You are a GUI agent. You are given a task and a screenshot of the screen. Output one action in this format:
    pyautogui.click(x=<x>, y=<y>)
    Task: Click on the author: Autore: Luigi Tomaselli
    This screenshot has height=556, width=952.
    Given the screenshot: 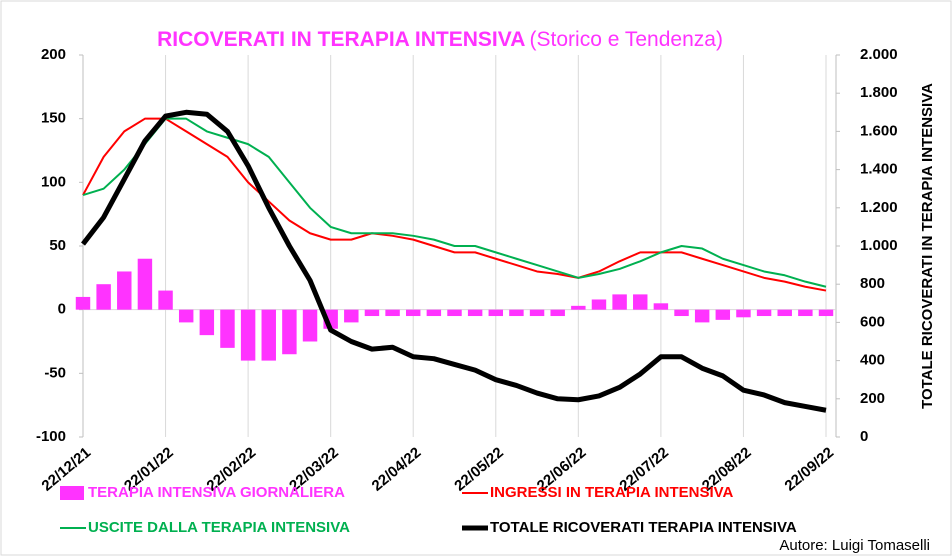 What is the action you would take?
    pyautogui.click(x=854, y=545)
    